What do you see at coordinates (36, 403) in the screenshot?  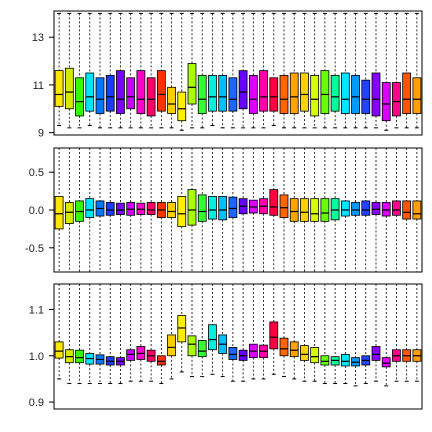 I see `y-tick-label: 0.9` at bounding box center [36, 403].